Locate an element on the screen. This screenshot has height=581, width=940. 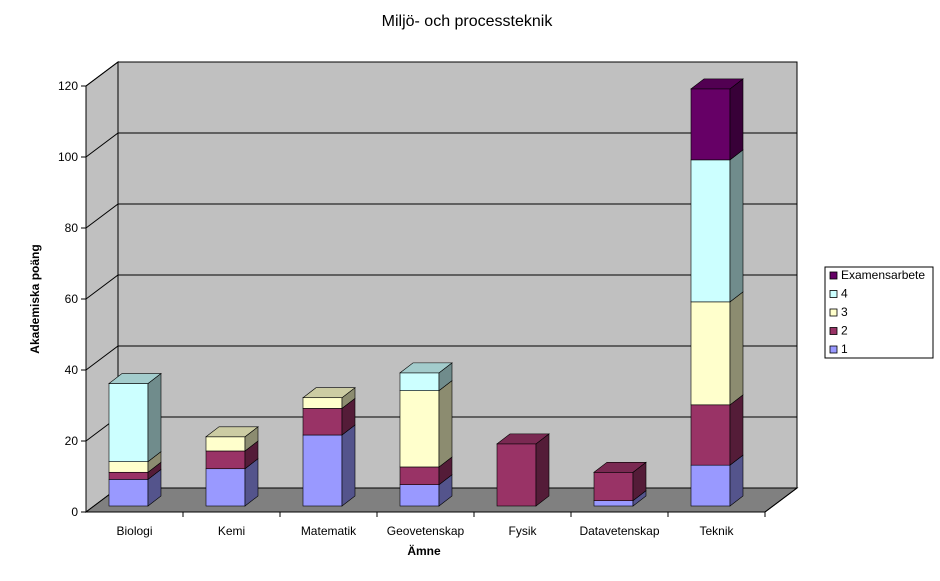
x-axis-label: Ämne is located at coordinates (424, 550).